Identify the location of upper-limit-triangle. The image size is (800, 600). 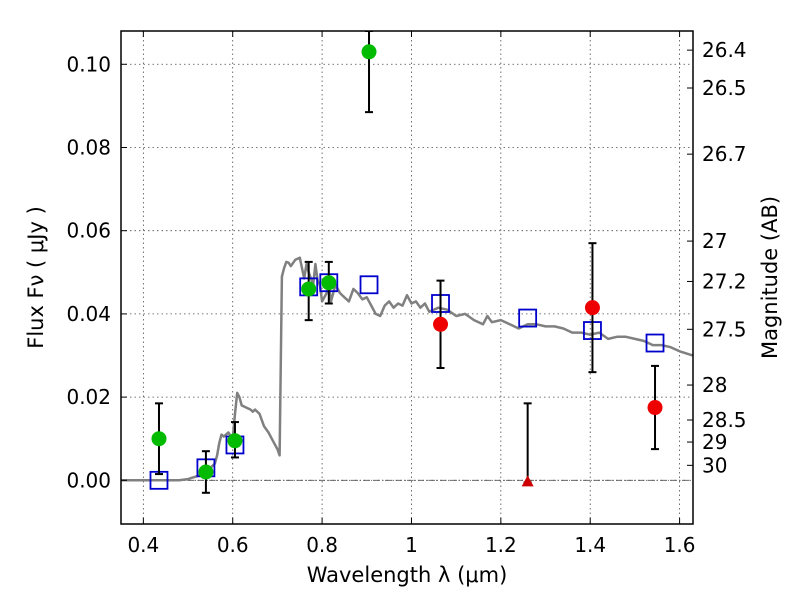
(527, 481).